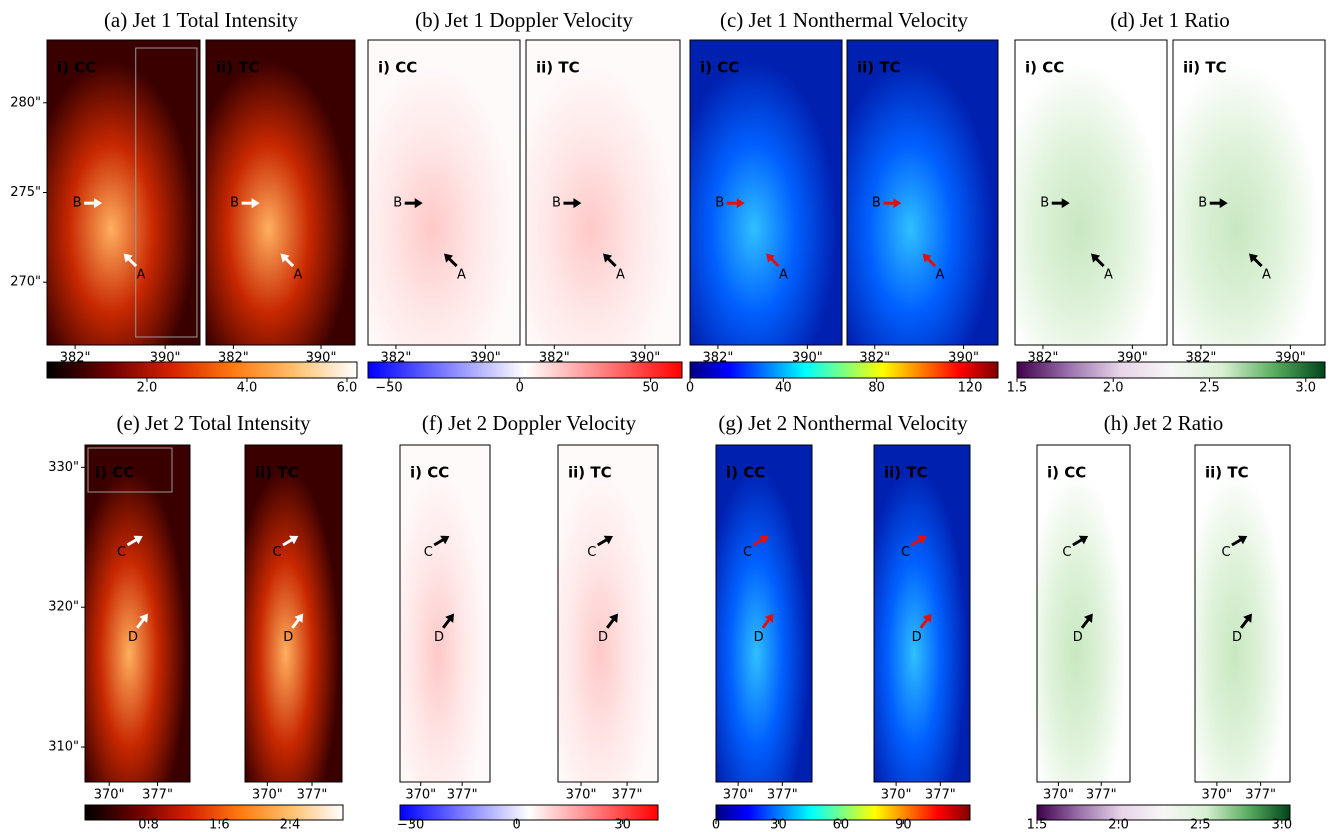  Describe the element at coordinates (745, 473) in the screenshot. I see `subplot-label: i) CC` at that location.